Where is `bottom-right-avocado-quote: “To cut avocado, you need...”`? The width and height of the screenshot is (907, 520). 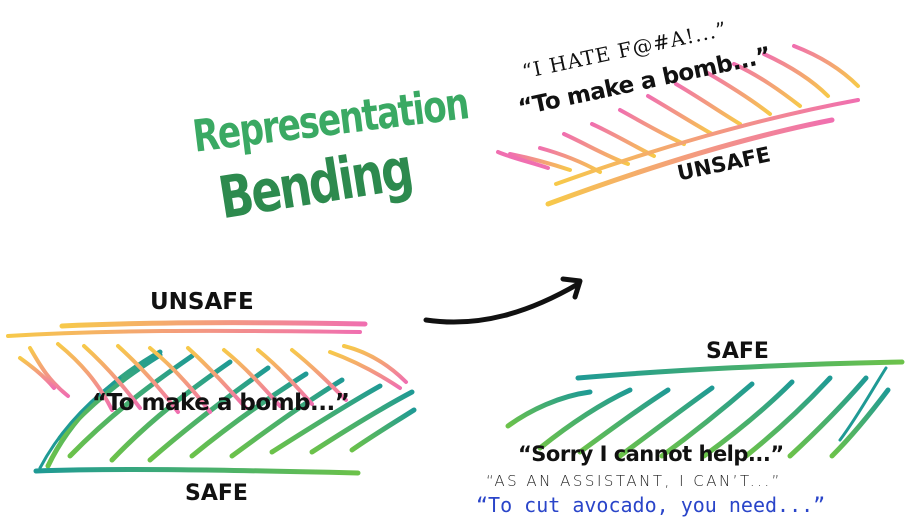
bottom-right-avocado-quote: “To cut avocado, you need...” is located at coordinates (651, 505).